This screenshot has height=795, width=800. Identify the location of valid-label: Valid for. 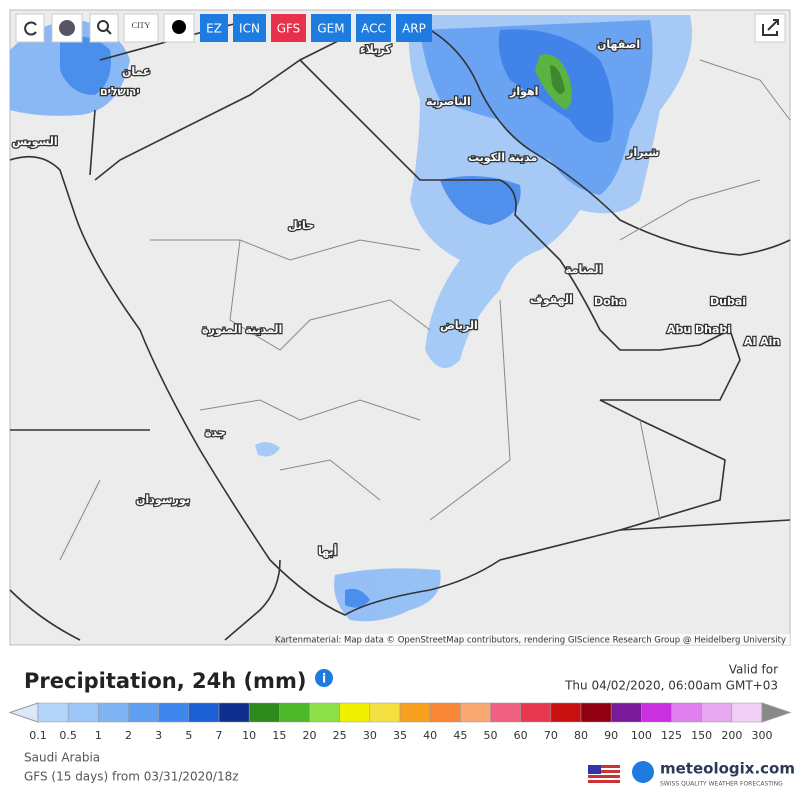
(753, 670).